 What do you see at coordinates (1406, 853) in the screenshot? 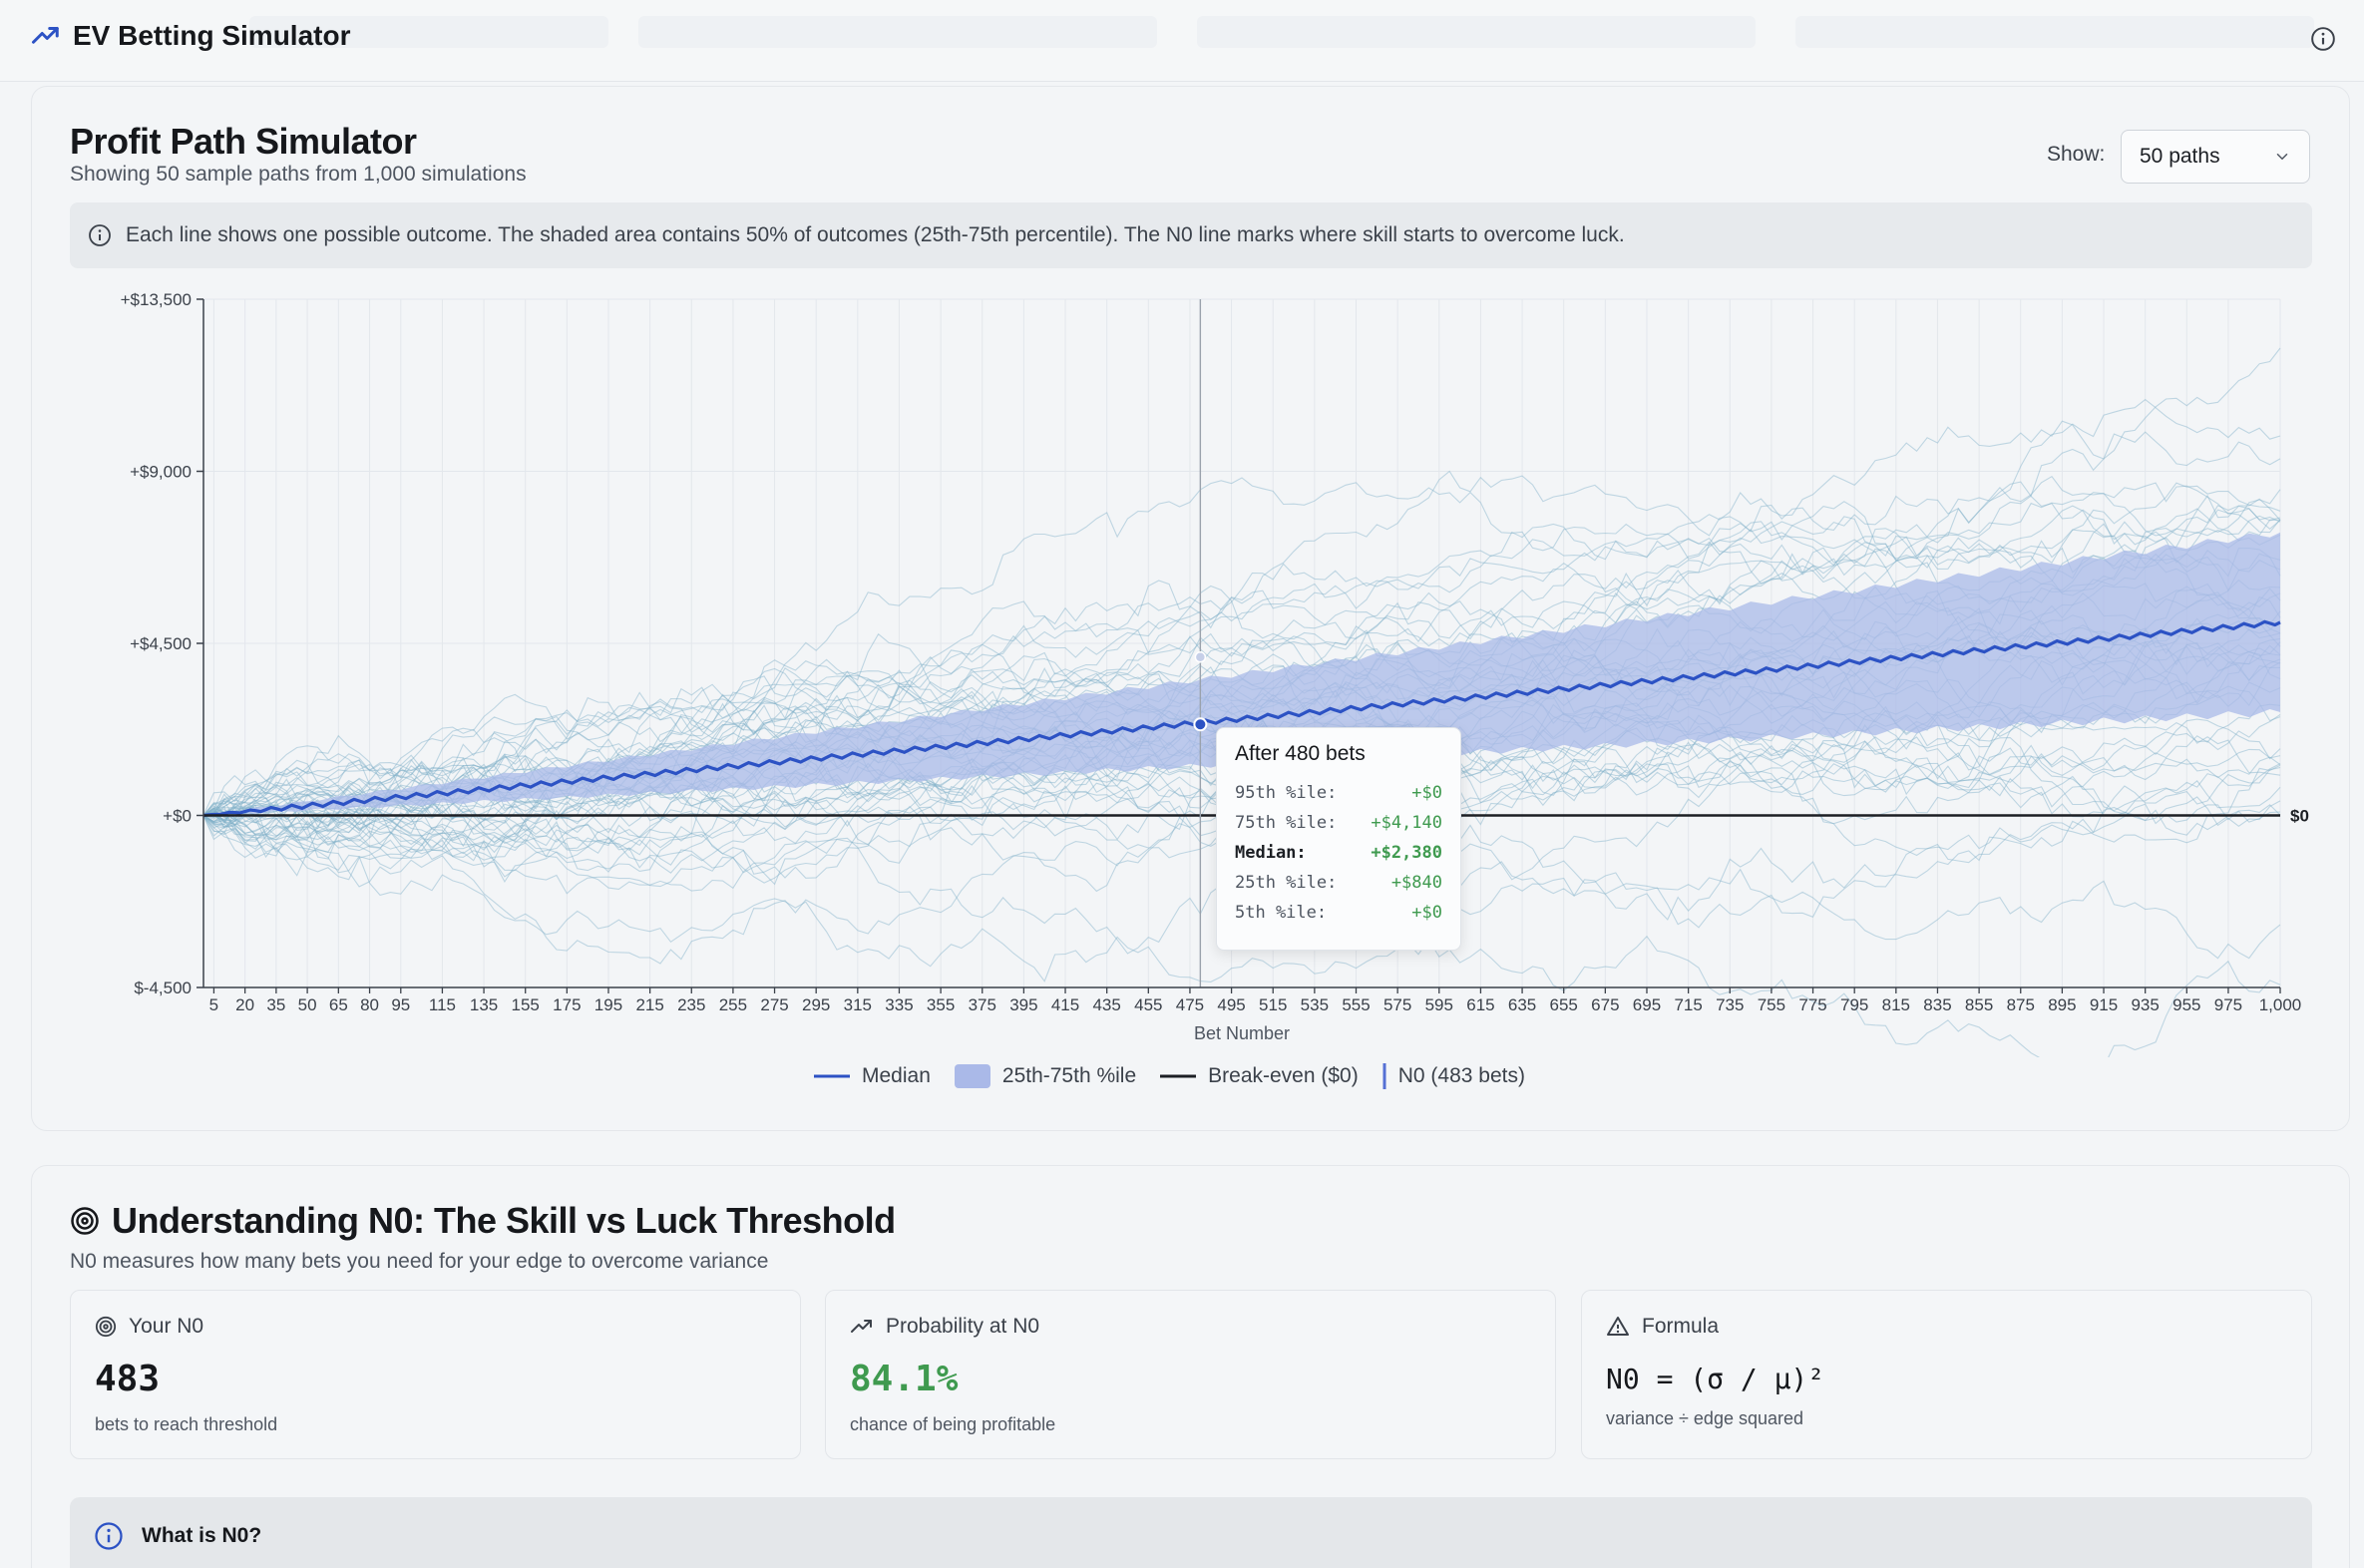
I see `tooltip-value: +$2,380` at bounding box center [1406, 853].